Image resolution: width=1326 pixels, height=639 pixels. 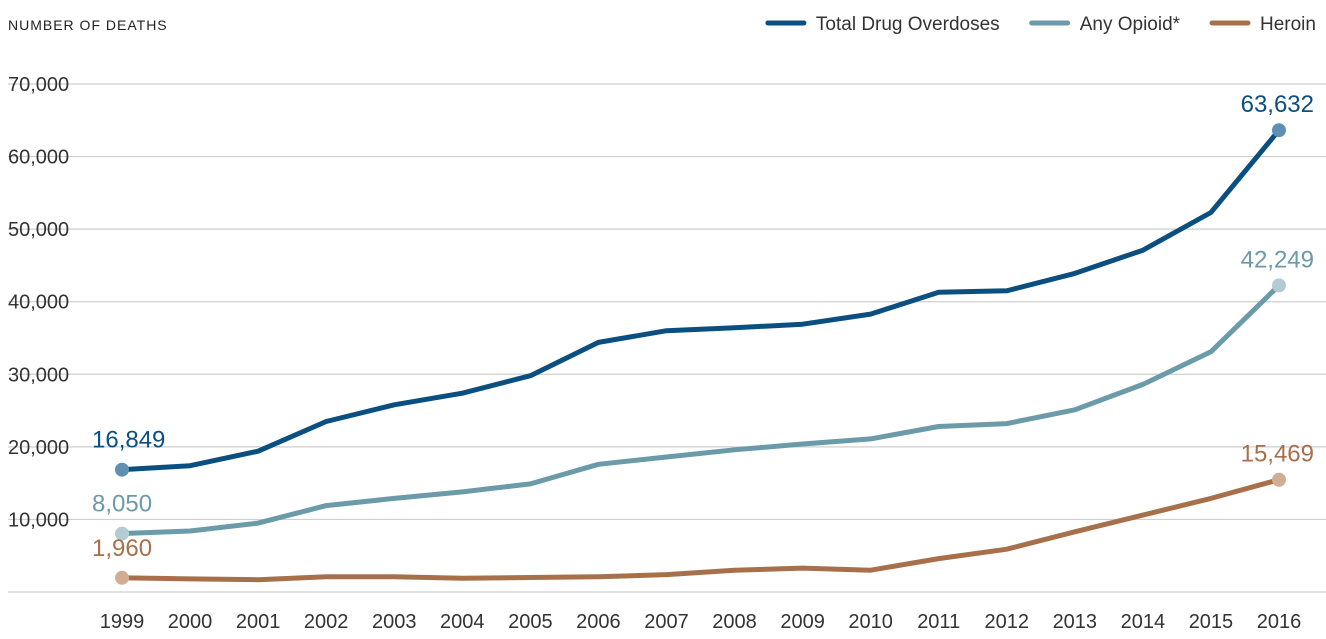 What do you see at coordinates (128, 440) in the screenshot?
I see `start-value-label: 16,849` at bounding box center [128, 440].